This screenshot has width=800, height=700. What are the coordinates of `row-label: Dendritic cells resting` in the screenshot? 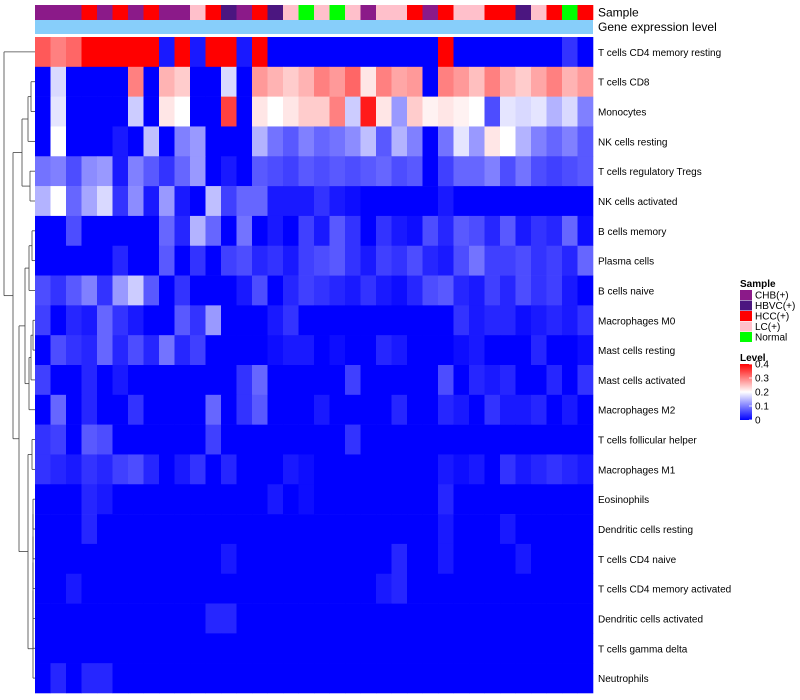 It's located at (645, 530).